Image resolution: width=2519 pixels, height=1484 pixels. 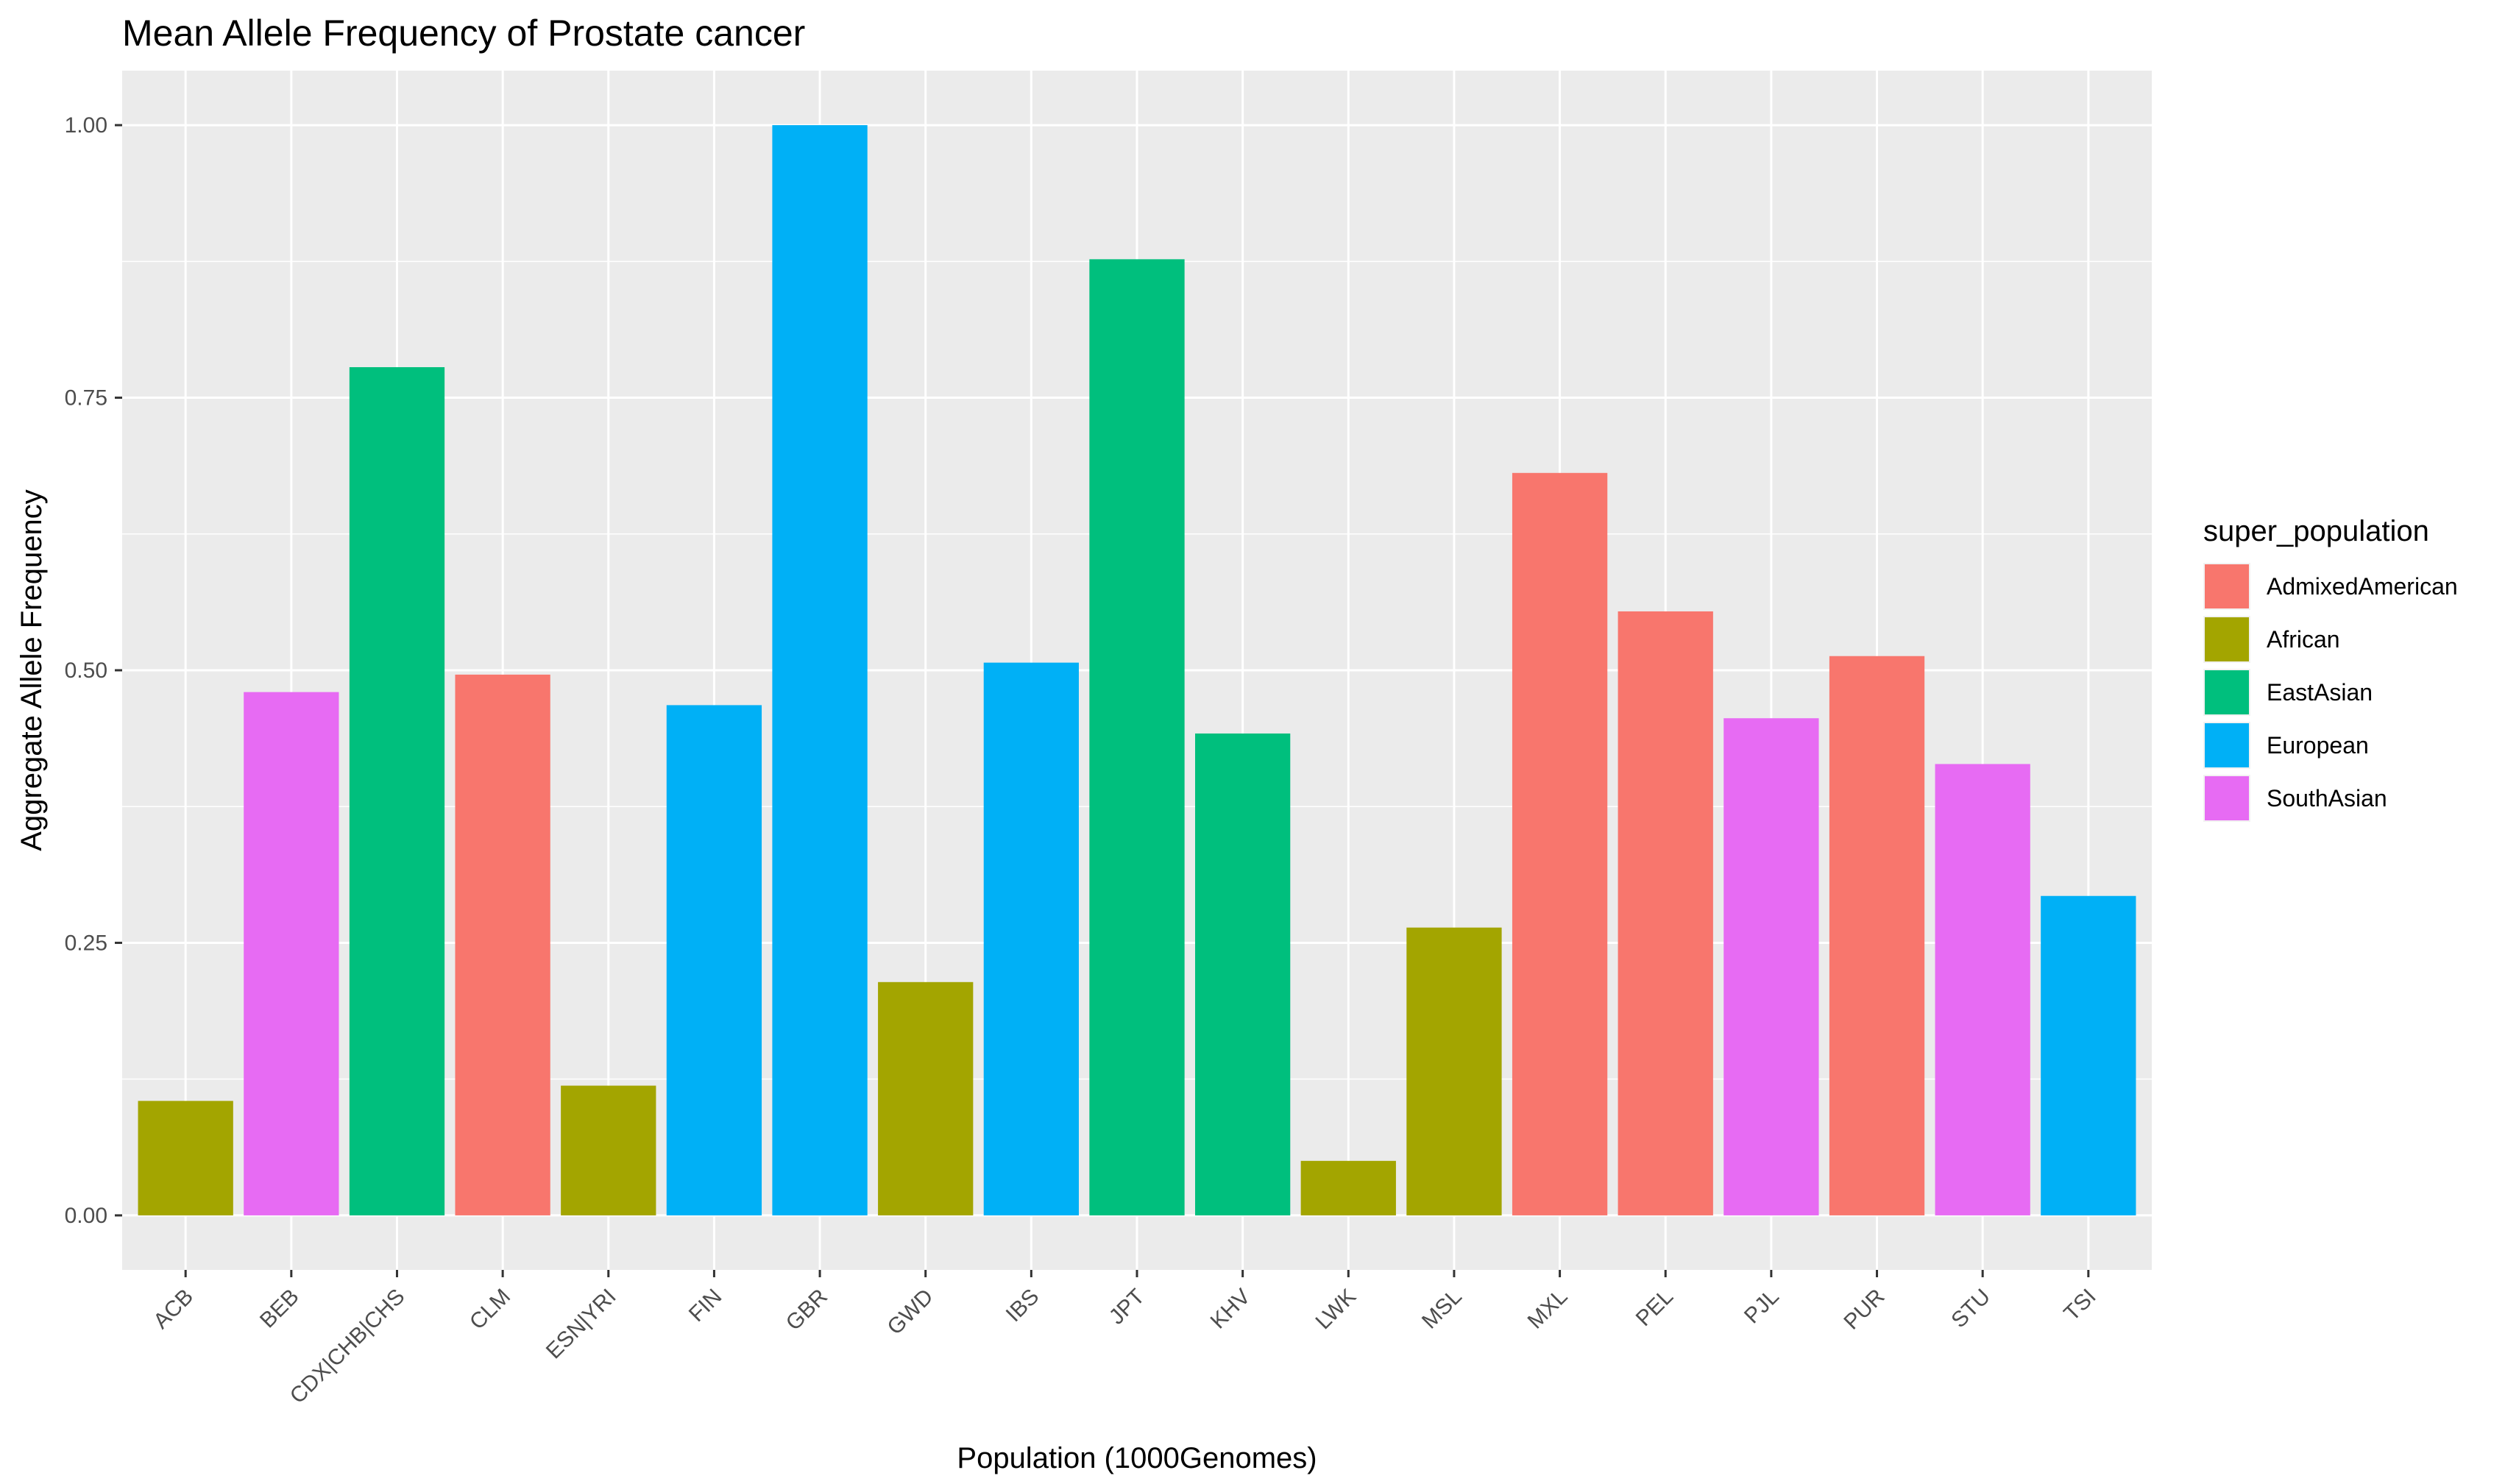 I want to click on x-tick-label: BEB, so click(x=279, y=1309).